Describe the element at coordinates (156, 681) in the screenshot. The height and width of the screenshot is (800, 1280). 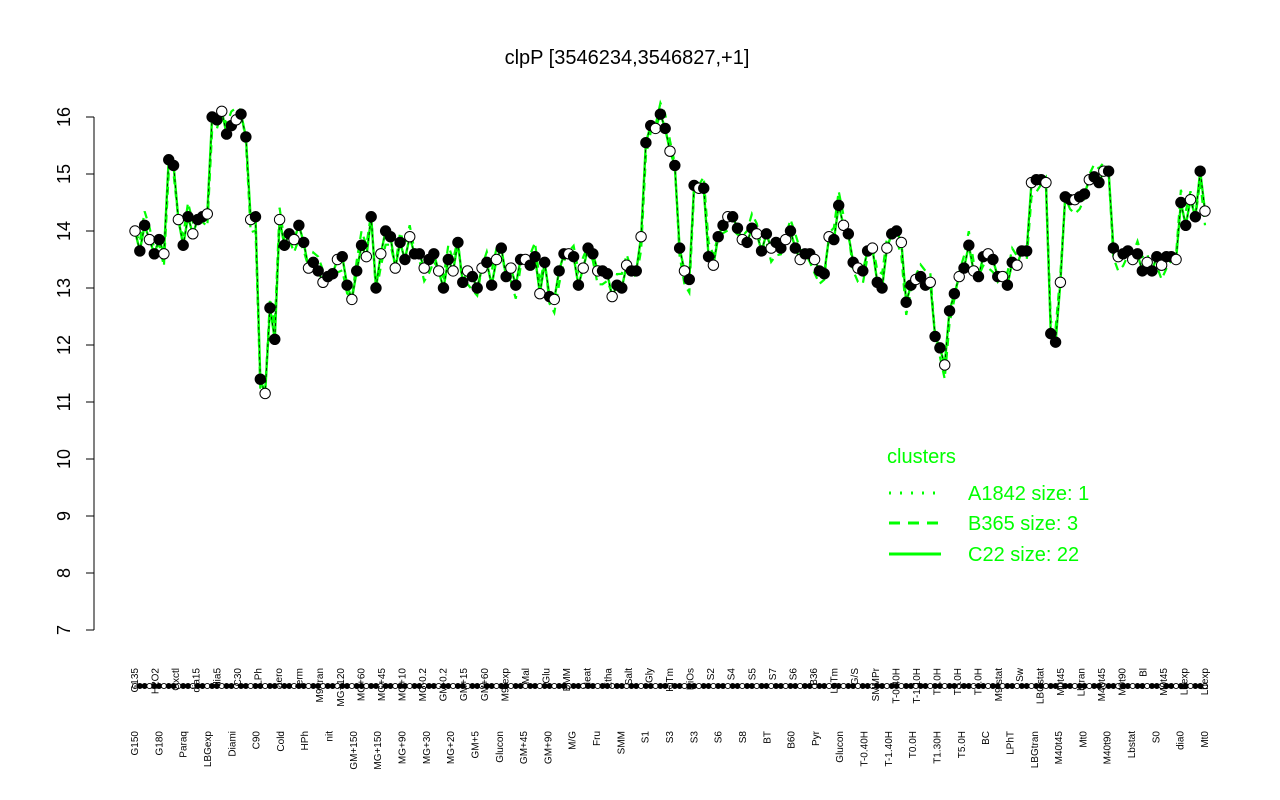
I see `x-tick-label: H2O2` at that location.